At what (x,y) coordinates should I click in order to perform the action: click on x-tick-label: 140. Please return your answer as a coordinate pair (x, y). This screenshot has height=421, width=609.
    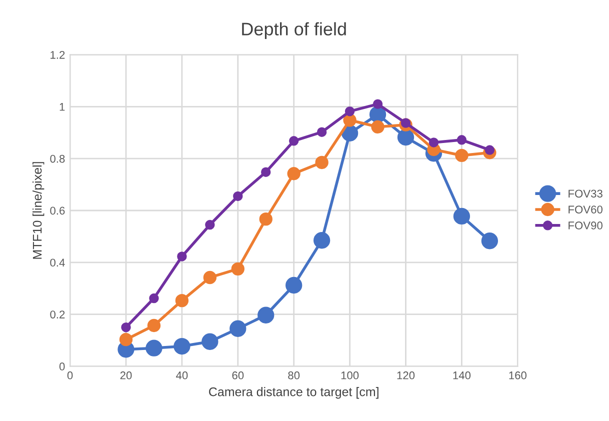
    Looking at the image, I should click on (462, 375).